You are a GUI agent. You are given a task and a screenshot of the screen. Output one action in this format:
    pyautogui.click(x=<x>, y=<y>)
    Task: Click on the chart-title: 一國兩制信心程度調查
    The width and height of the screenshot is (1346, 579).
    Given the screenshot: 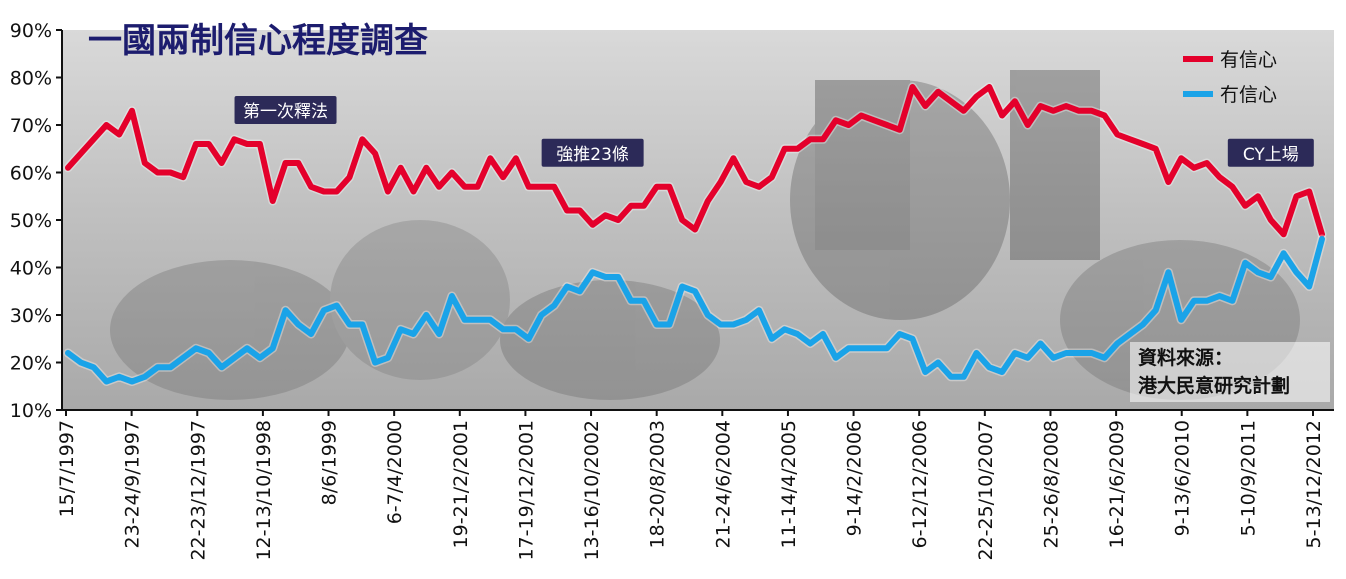 What is the action you would take?
    pyautogui.click(x=258, y=41)
    